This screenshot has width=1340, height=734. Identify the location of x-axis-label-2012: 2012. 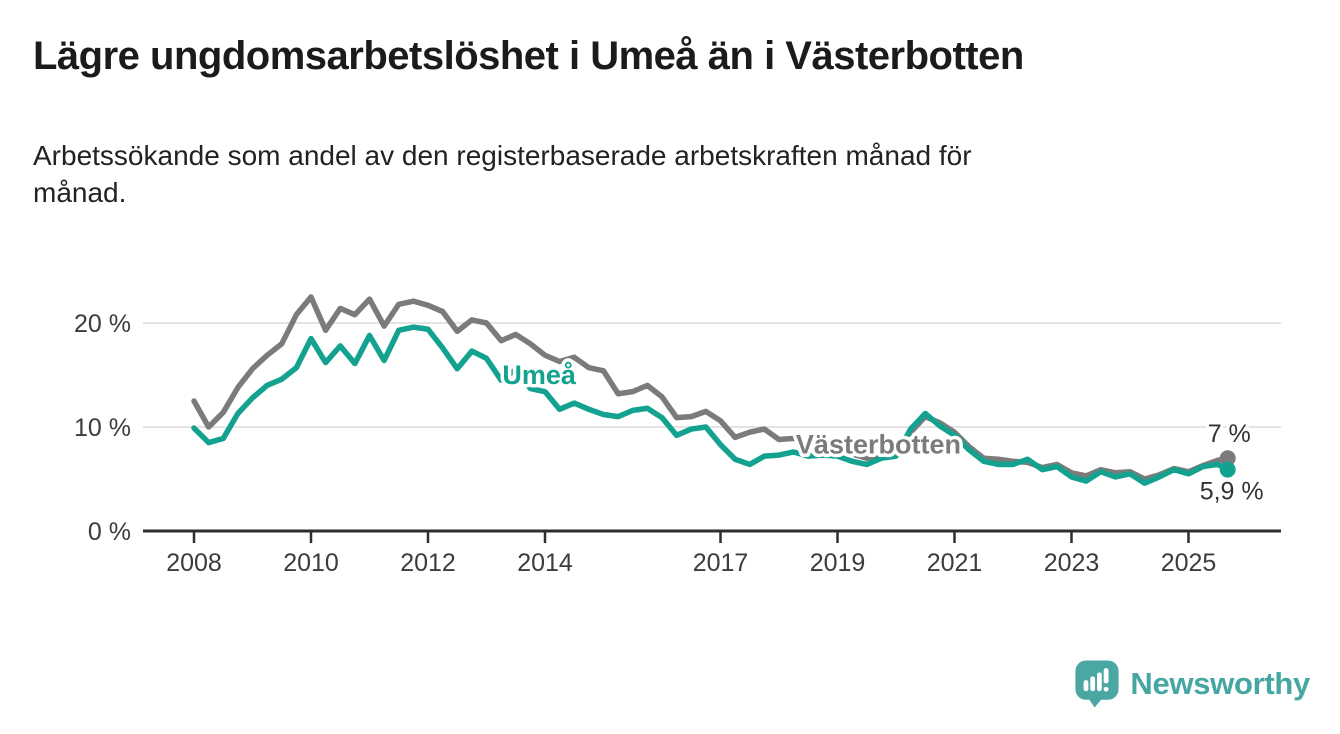
(428, 563).